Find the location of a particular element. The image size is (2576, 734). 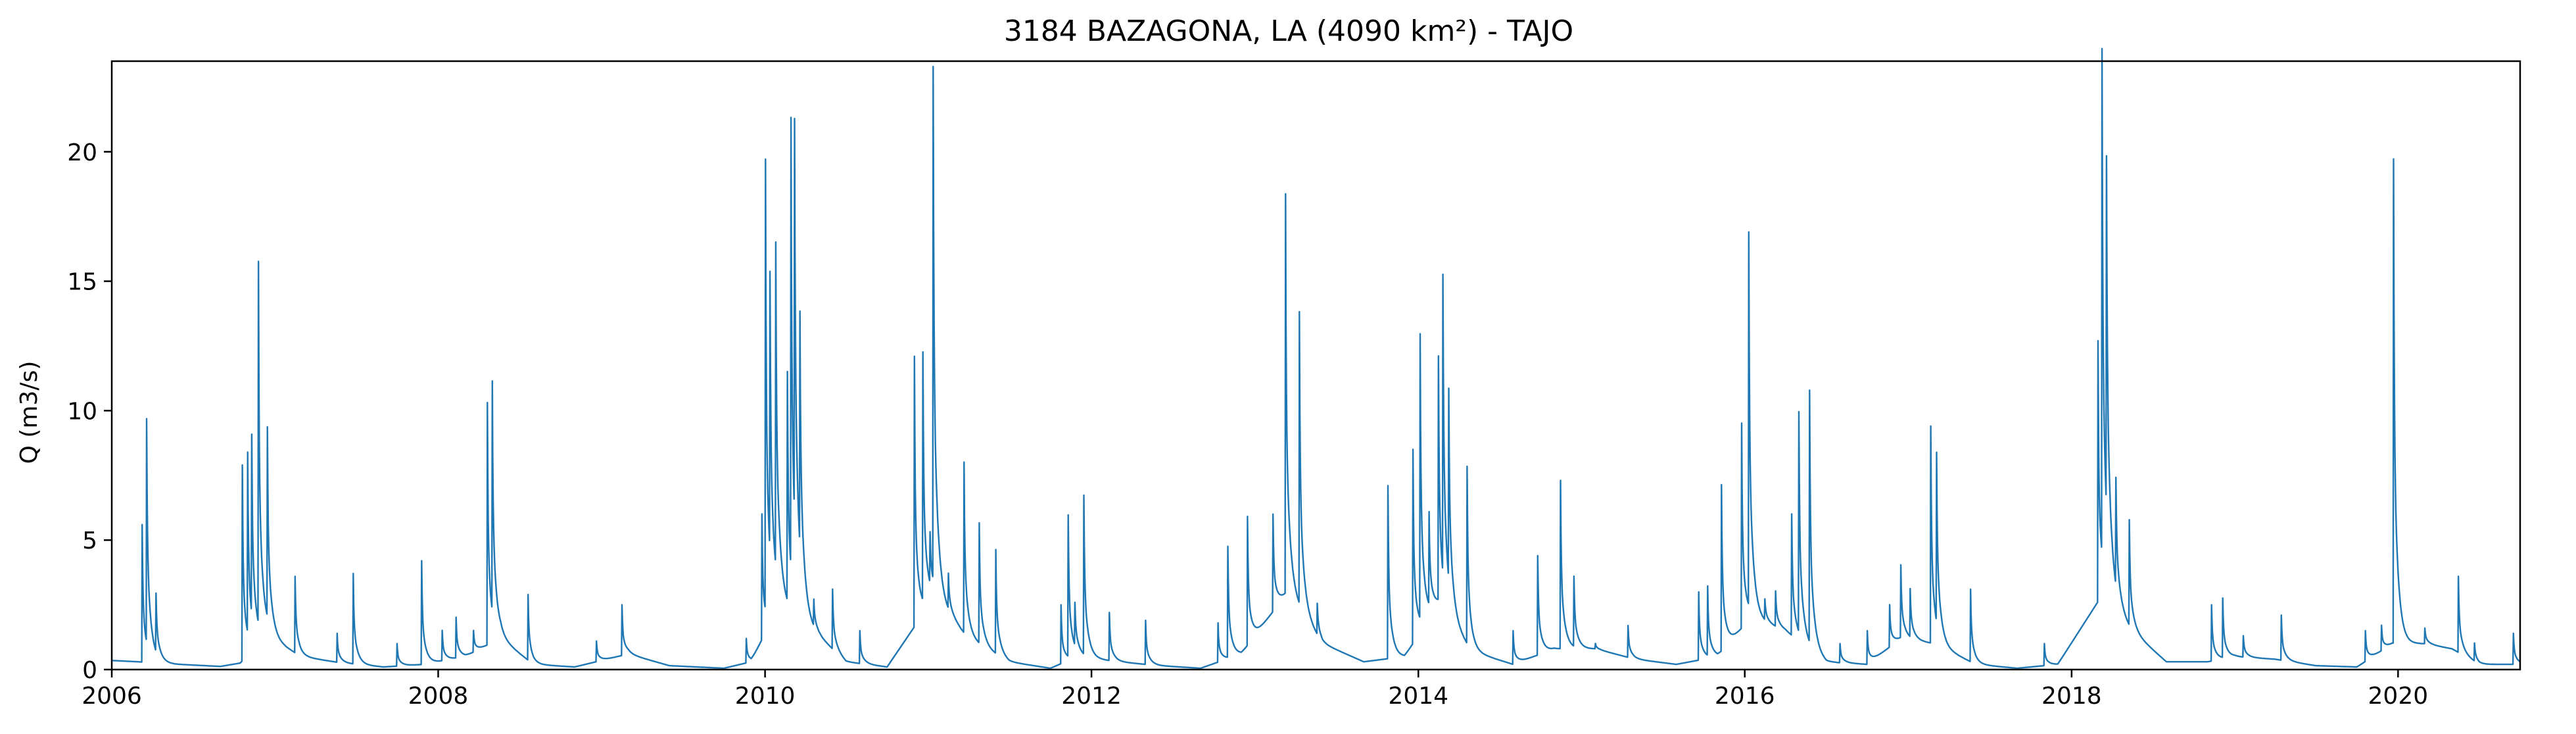

x-tick-label: 2012 is located at coordinates (1092, 697).